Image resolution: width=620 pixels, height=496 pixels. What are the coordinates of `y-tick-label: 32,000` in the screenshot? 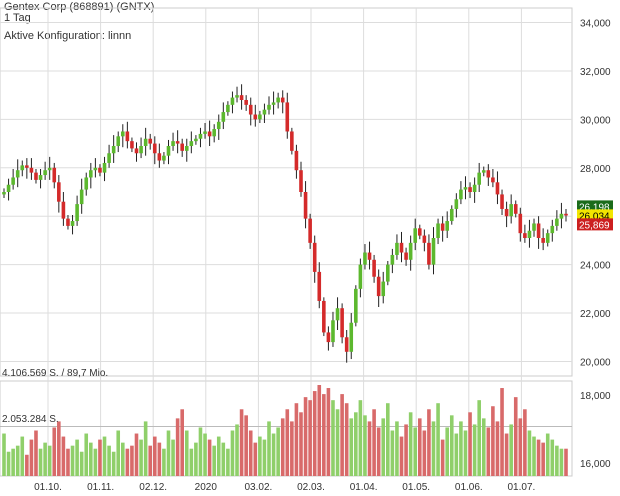 It's located at (595, 72).